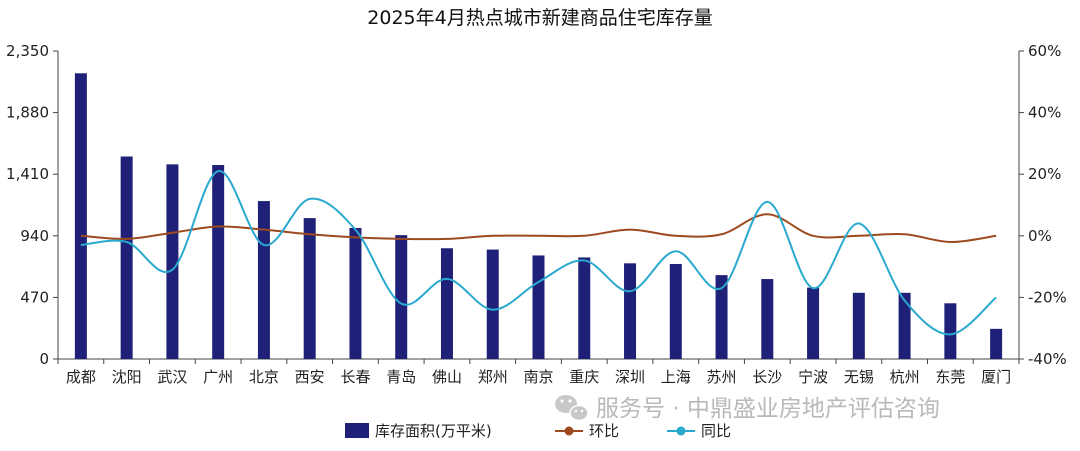 This screenshot has height=451, width=1080. What do you see at coordinates (1044, 51) in the screenshot?
I see `right-tick-label: 60%` at bounding box center [1044, 51].